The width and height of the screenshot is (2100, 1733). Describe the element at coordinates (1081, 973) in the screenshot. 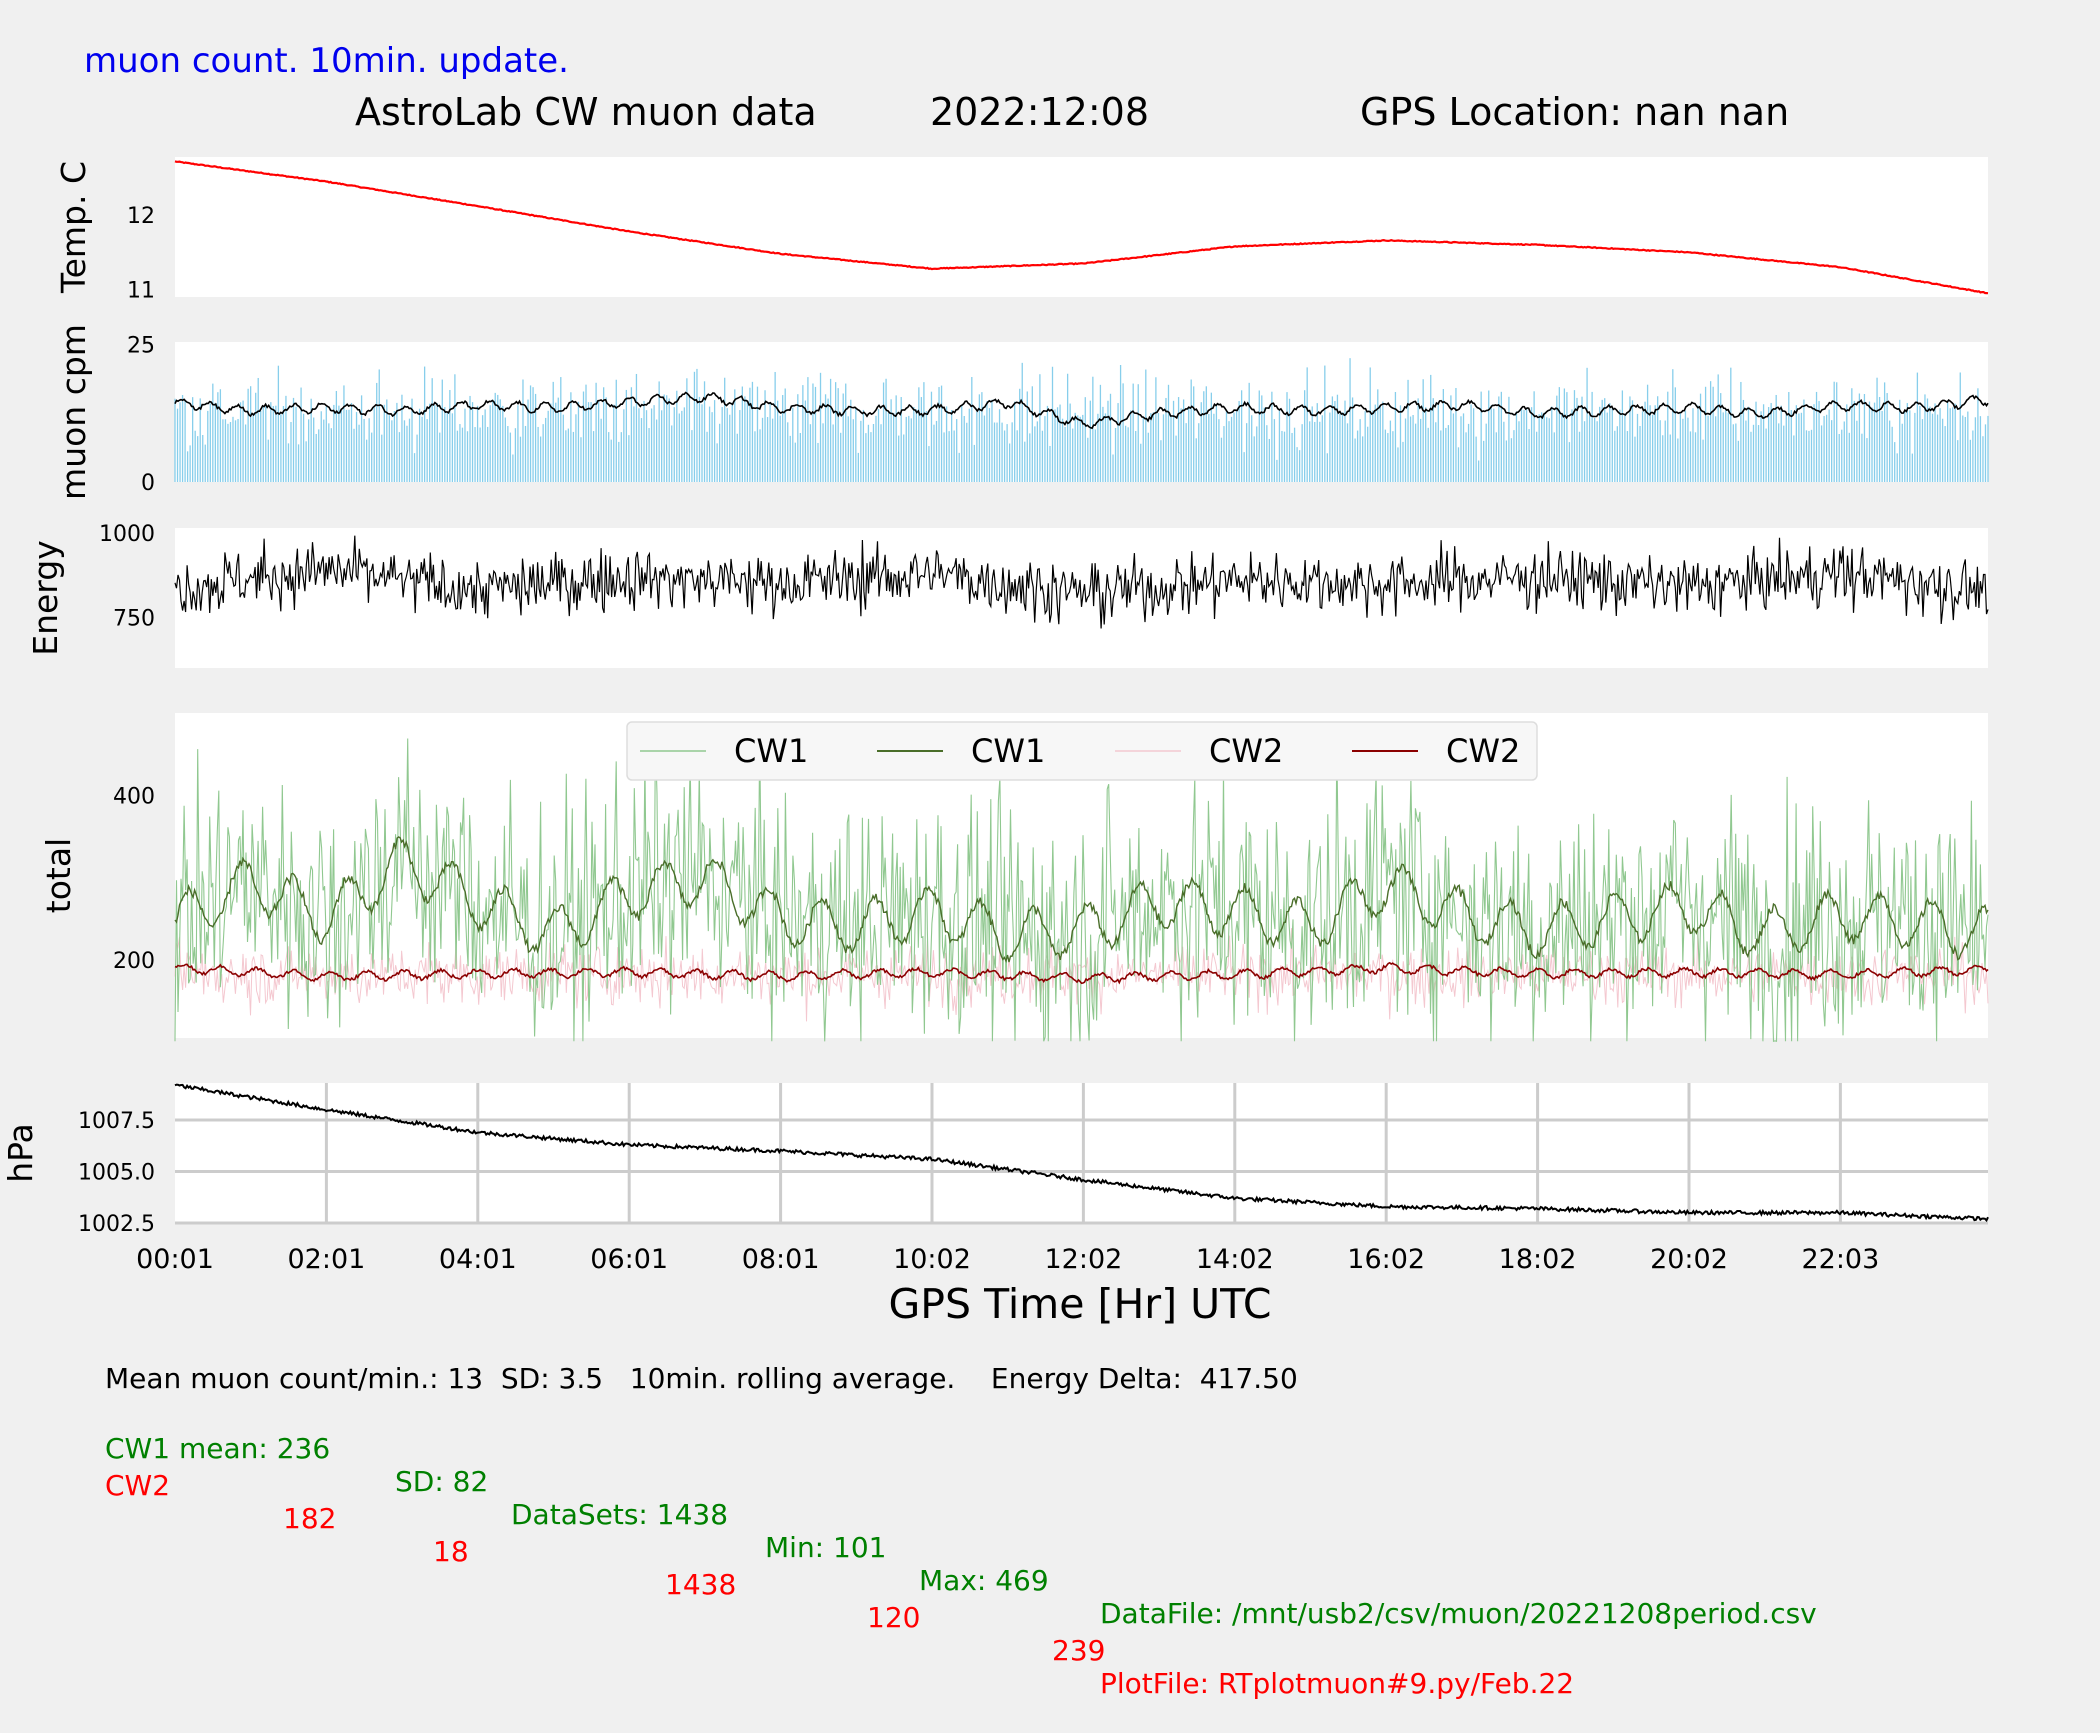

I see `cw2-average-line` at that location.